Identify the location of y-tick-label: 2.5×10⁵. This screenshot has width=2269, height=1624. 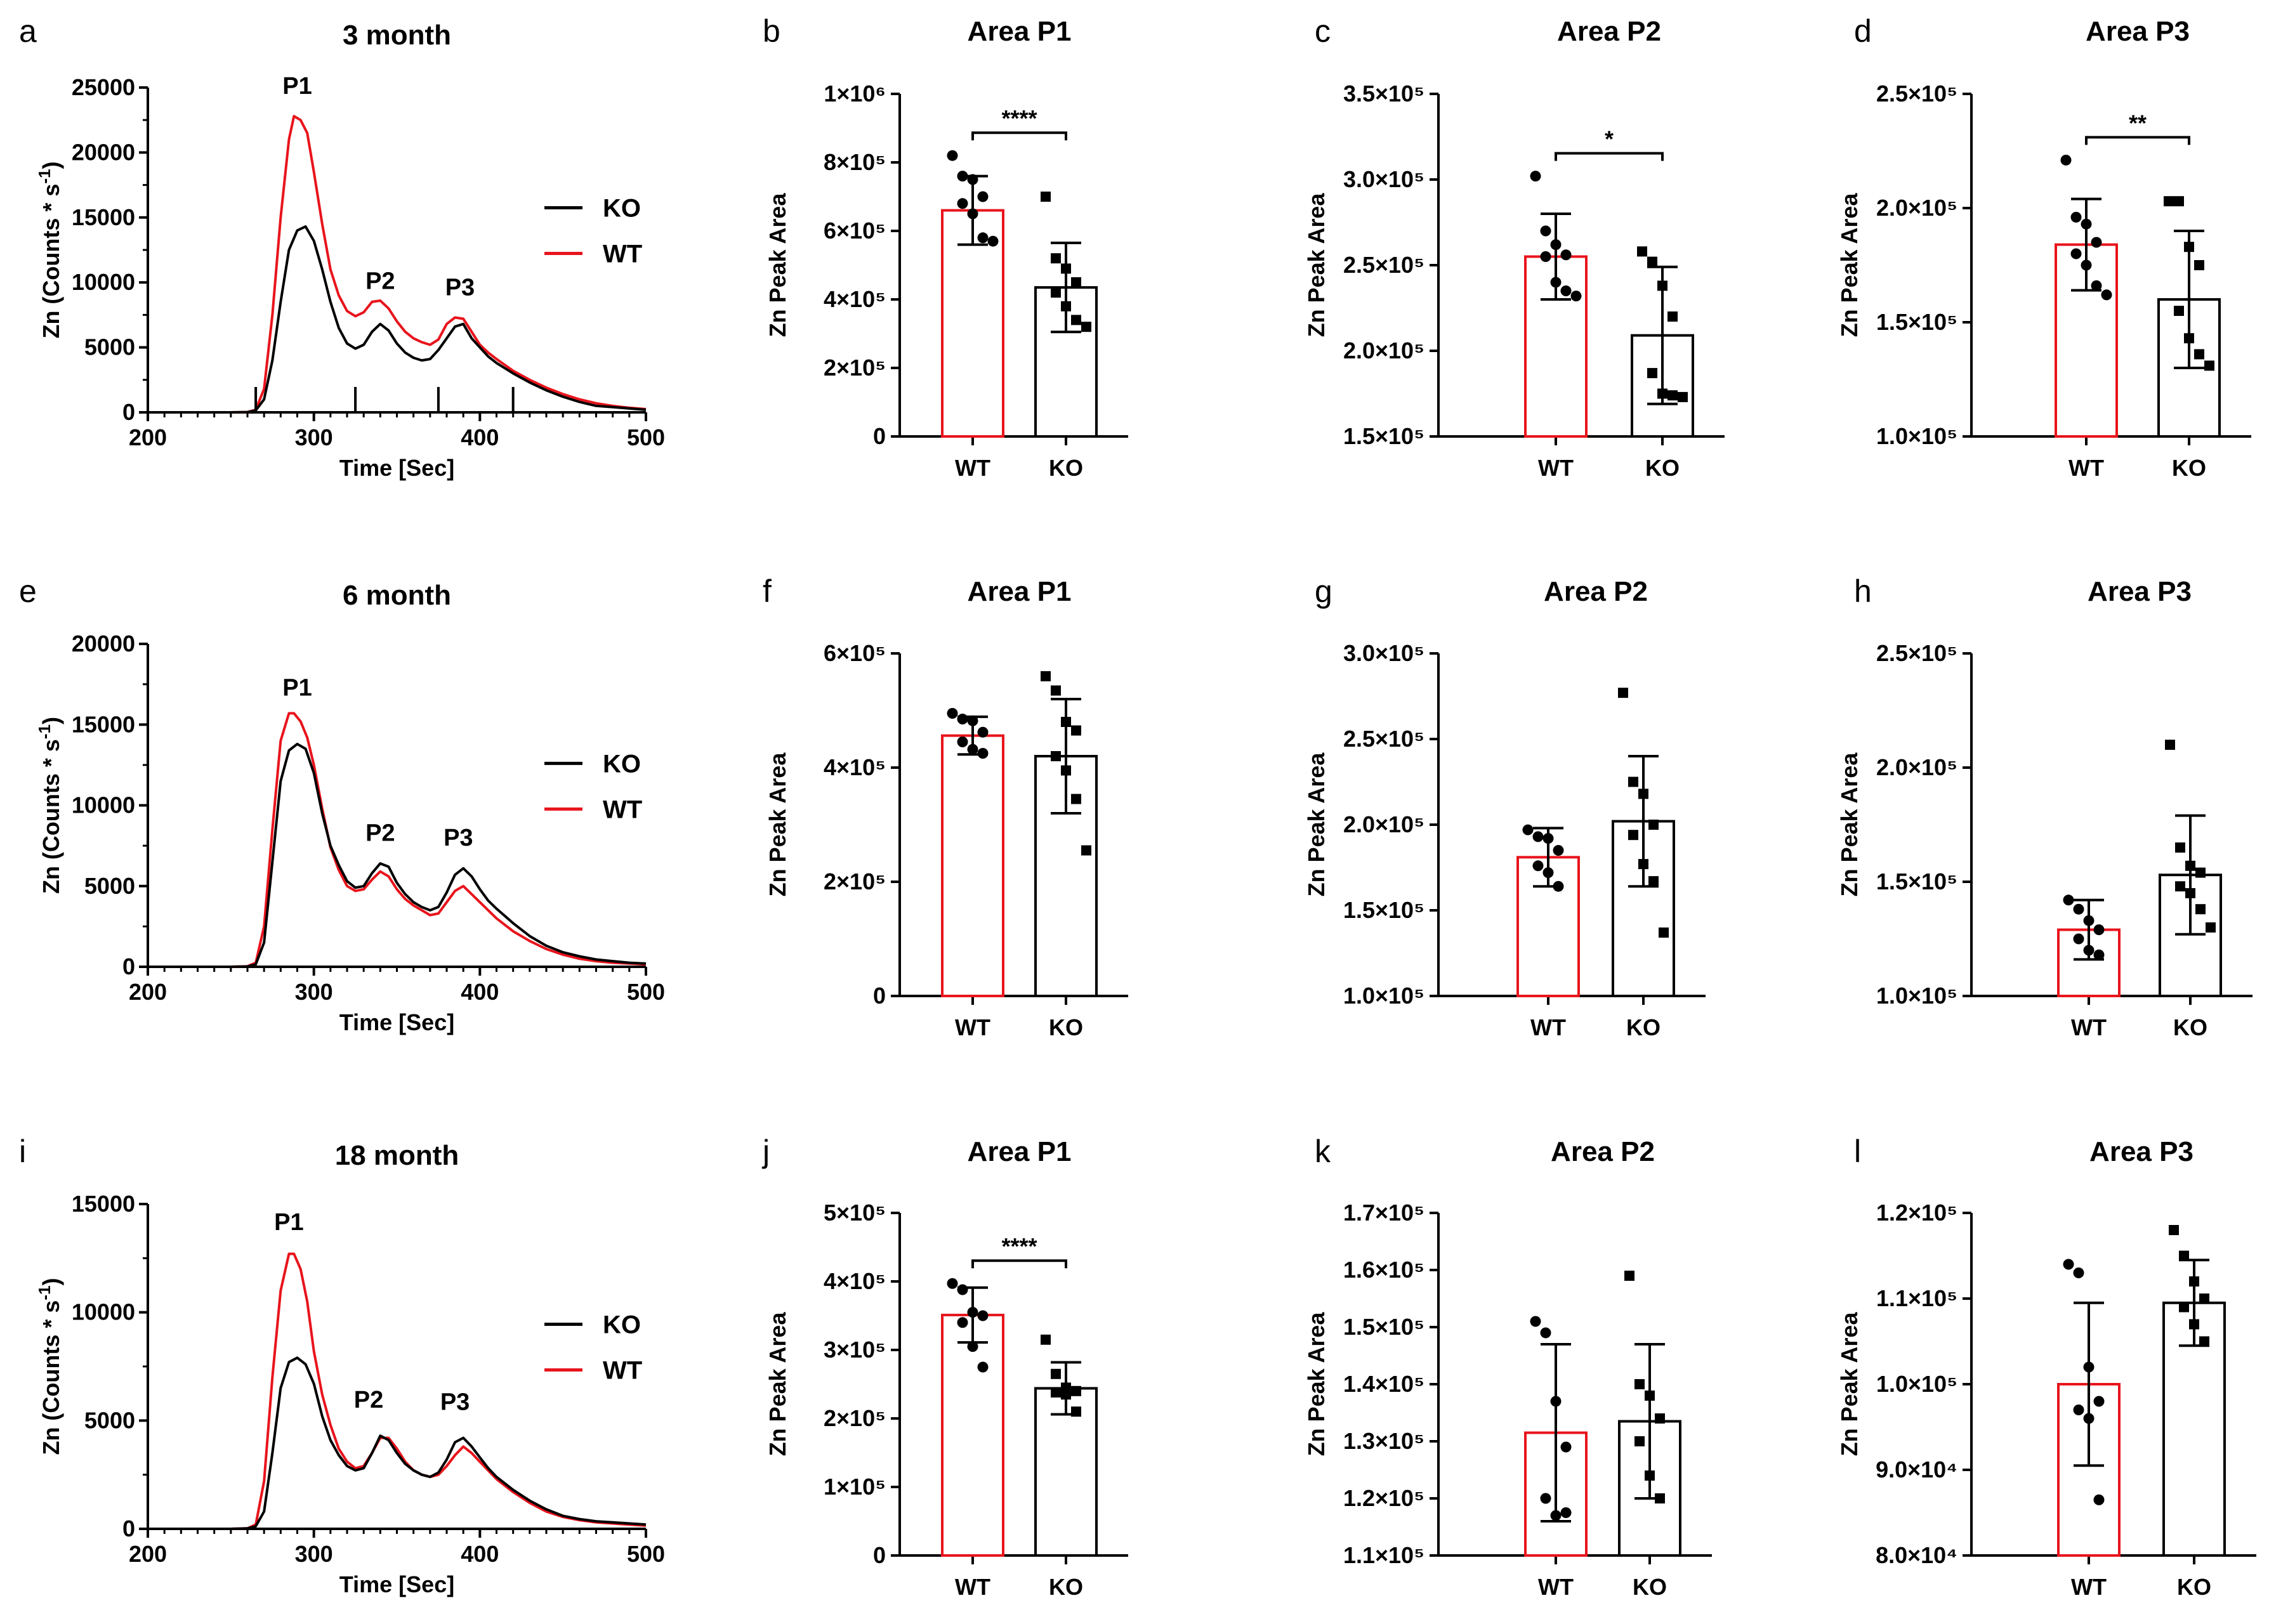
(1916, 94).